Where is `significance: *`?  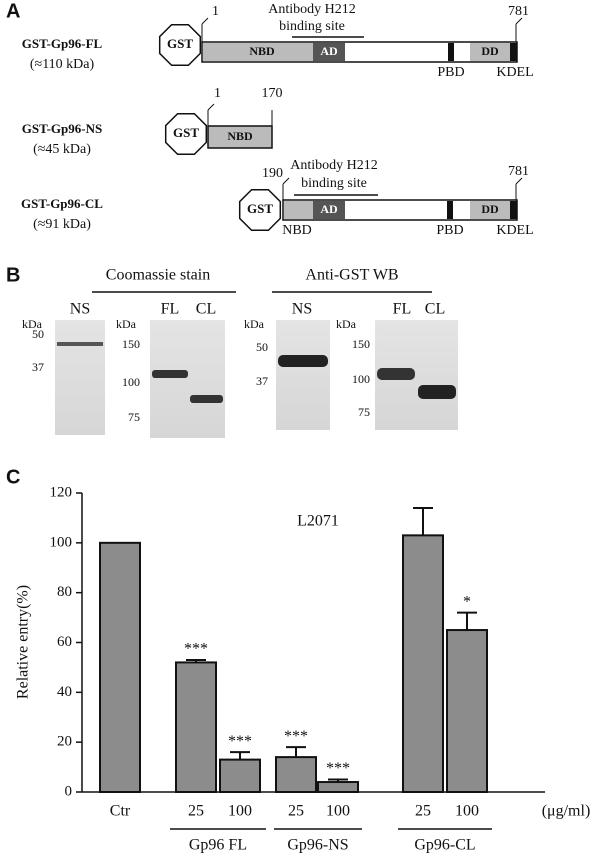
significance: * is located at coordinates (467, 601).